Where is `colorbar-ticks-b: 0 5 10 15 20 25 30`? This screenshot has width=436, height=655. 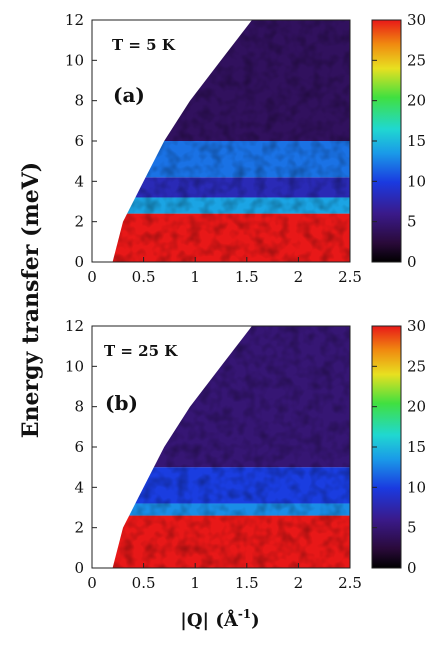
colorbar-ticks-b: 0 5 10 15 20 25 30 is located at coordinates (399, 447).